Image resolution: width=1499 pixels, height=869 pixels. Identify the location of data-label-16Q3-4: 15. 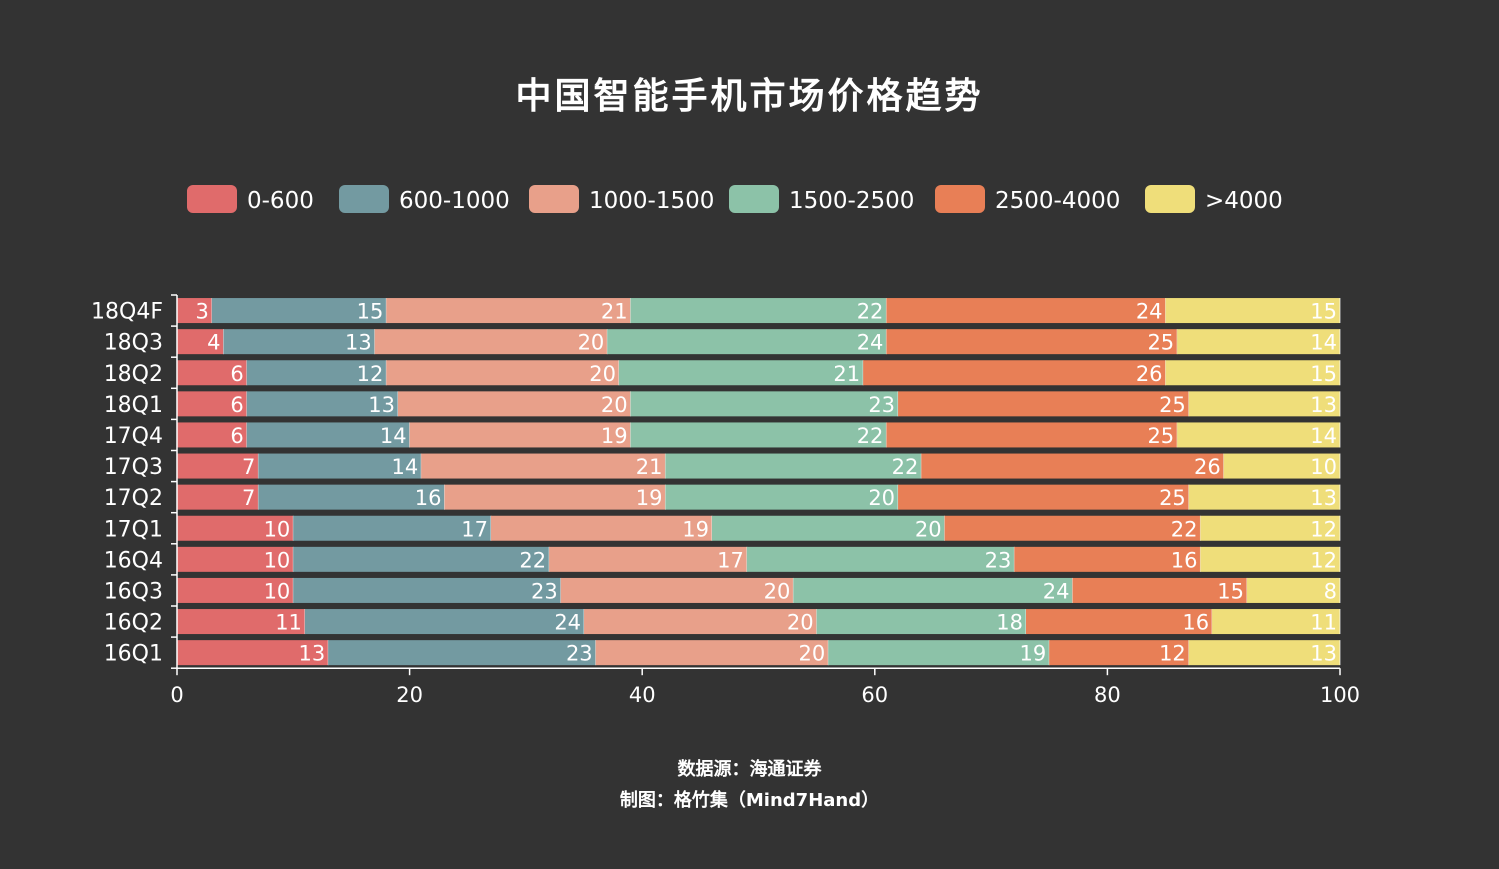
(1230, 591).